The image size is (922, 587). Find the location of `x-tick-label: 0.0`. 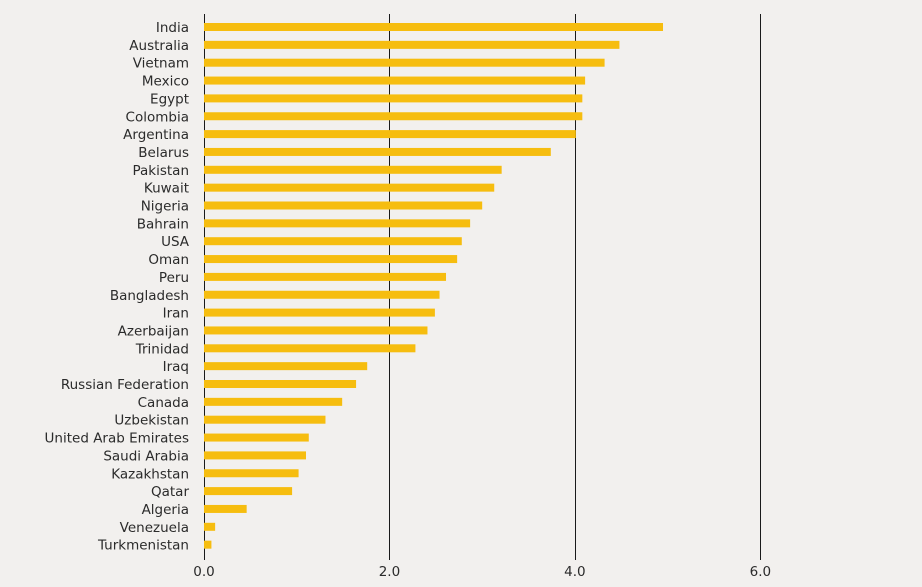

x-tick-label: 0.0 is located at coordinates (203, 572).